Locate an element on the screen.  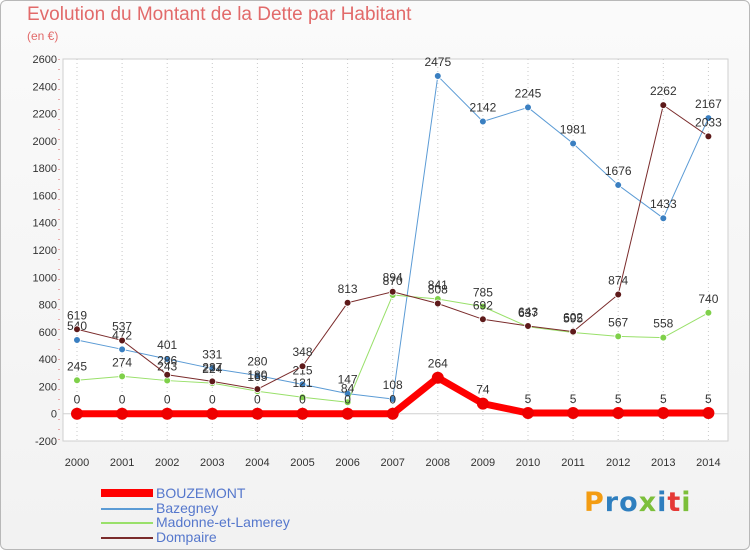
data-label-madonne-et-lamerey: 165 is located at coordinates (257, 377).